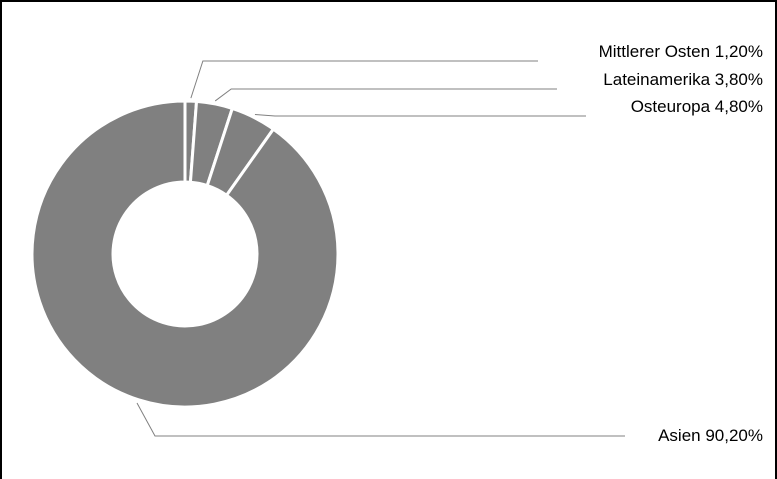 The width and height of the screenshot is (777, 479). I want to click on leader-mittlerer-osten, so click(364, 79).